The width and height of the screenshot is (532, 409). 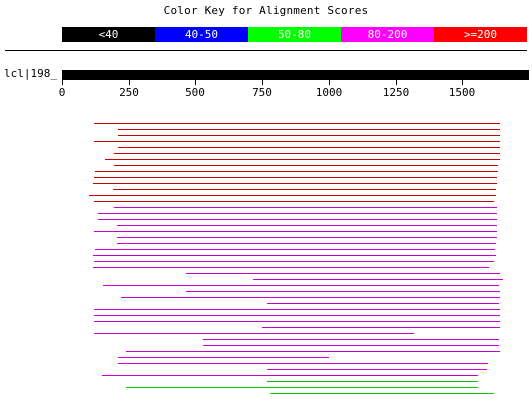 I want to click on color-key-label: 40-50, so click(x=201, y=34).